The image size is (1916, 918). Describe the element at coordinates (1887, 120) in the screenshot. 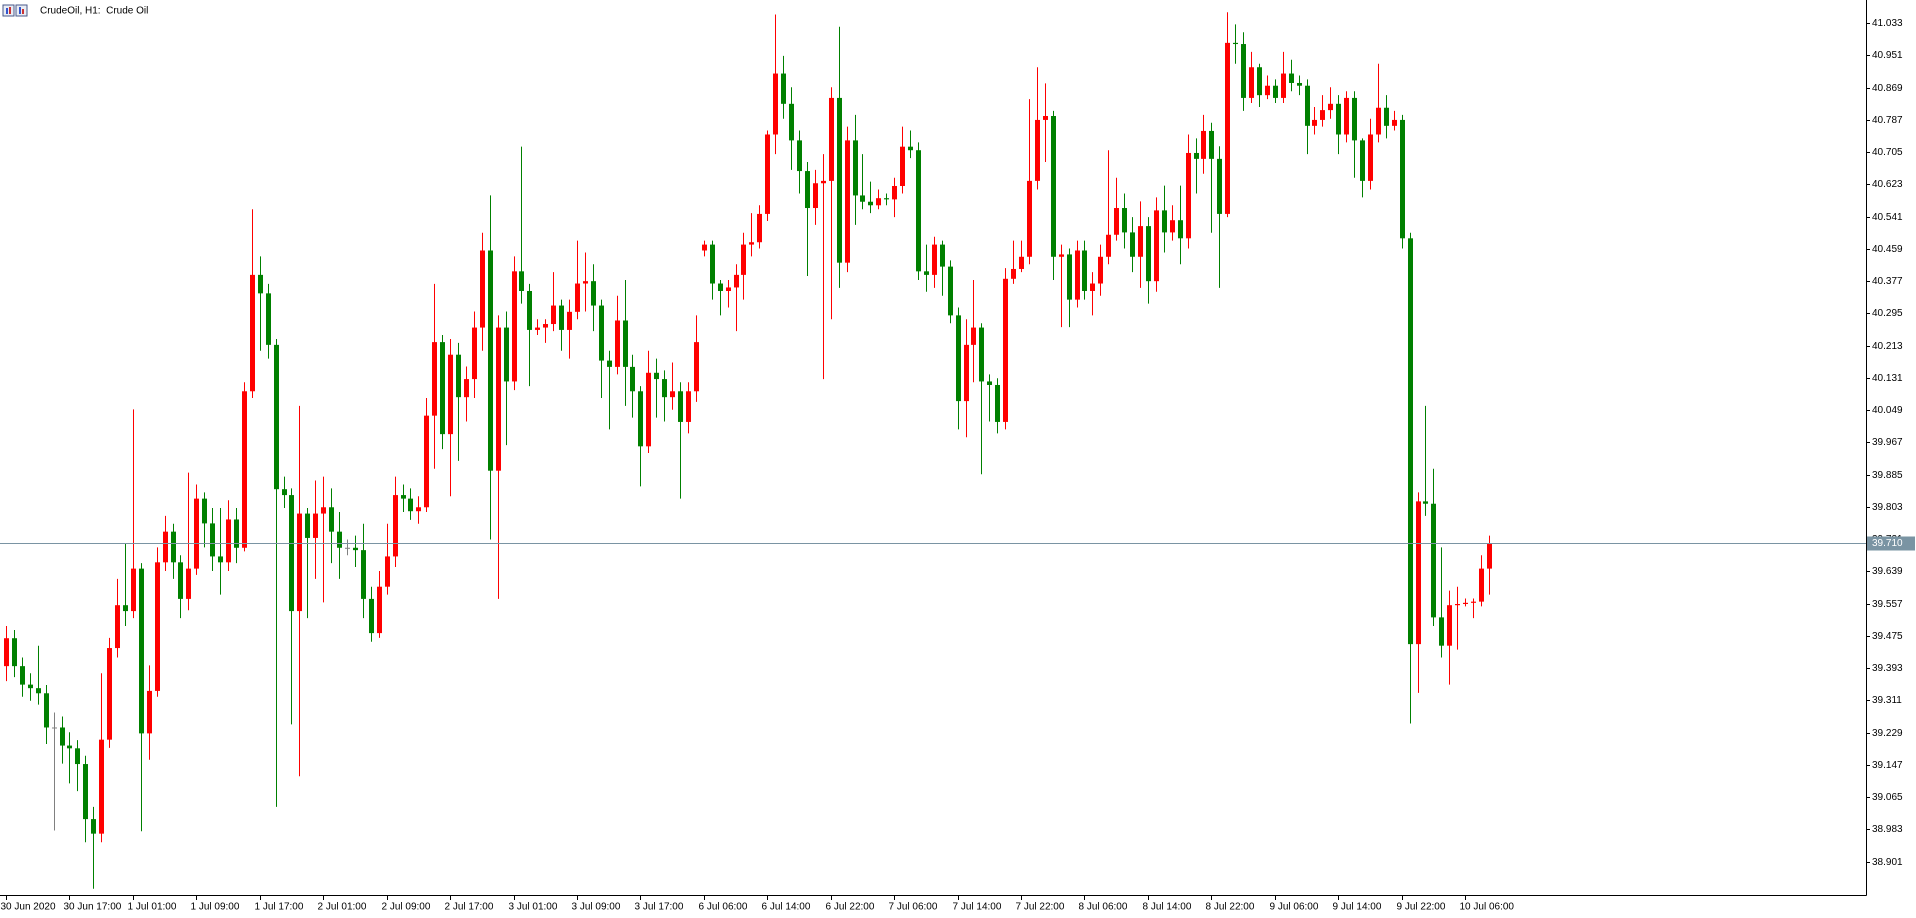

I see `y-tick-label: 40.787` at that location.